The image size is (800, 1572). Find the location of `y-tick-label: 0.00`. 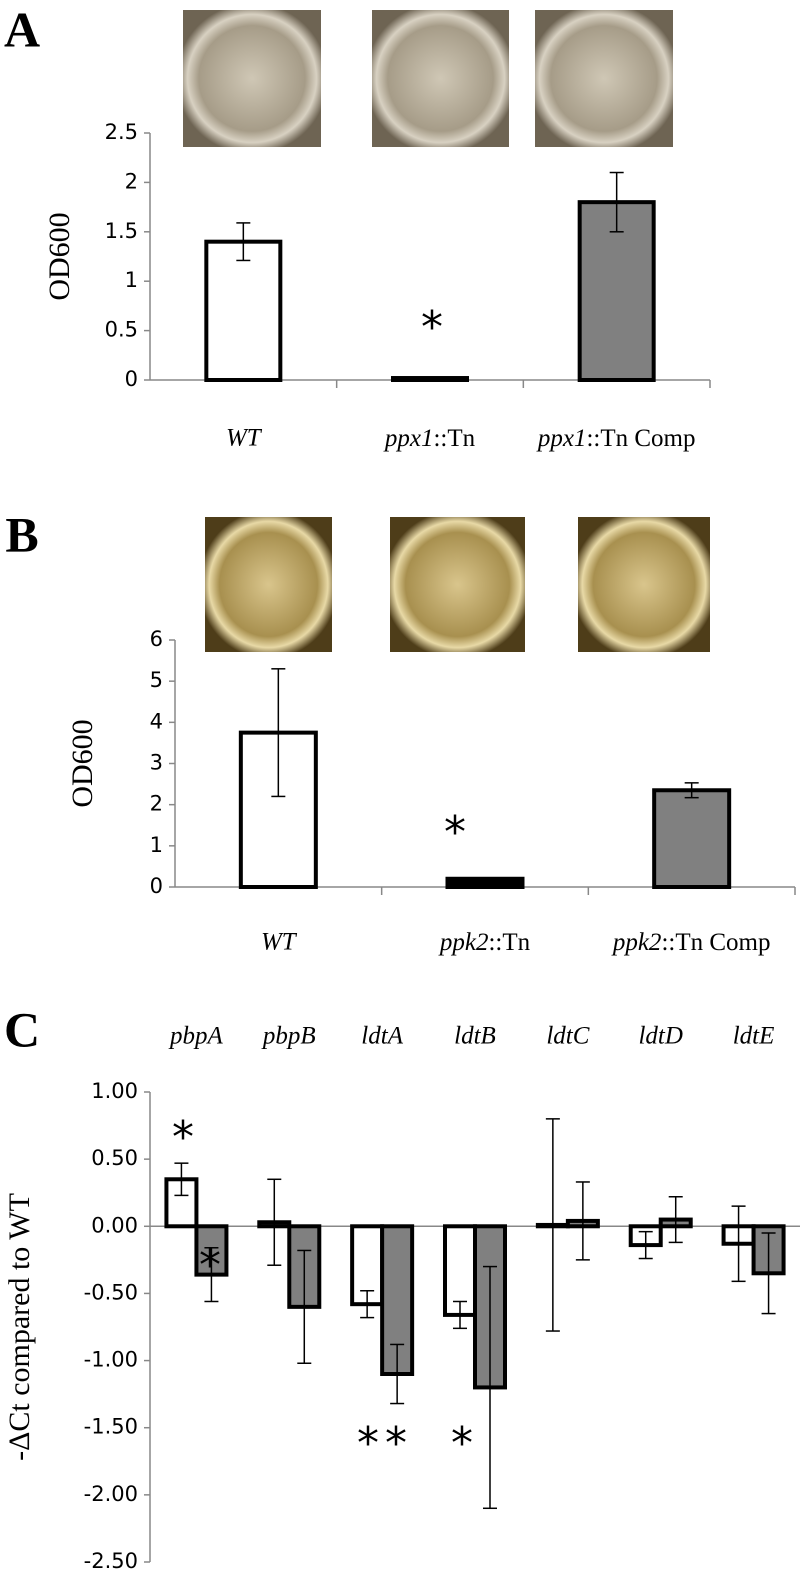

y-tick-label: 0.00 is located at coordinates (114, 1225).